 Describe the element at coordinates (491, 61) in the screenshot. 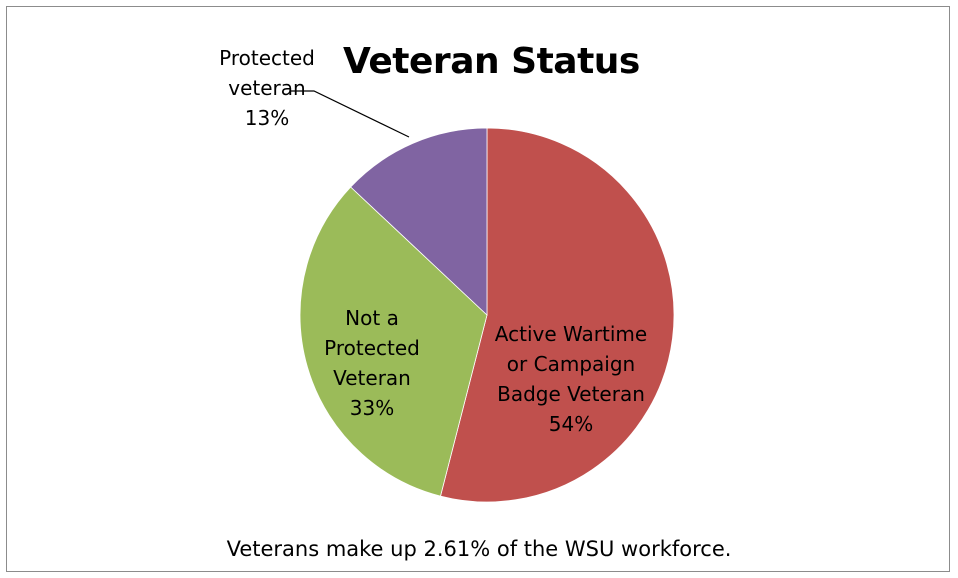

I see `chart-title: Veteran Status` at that location.